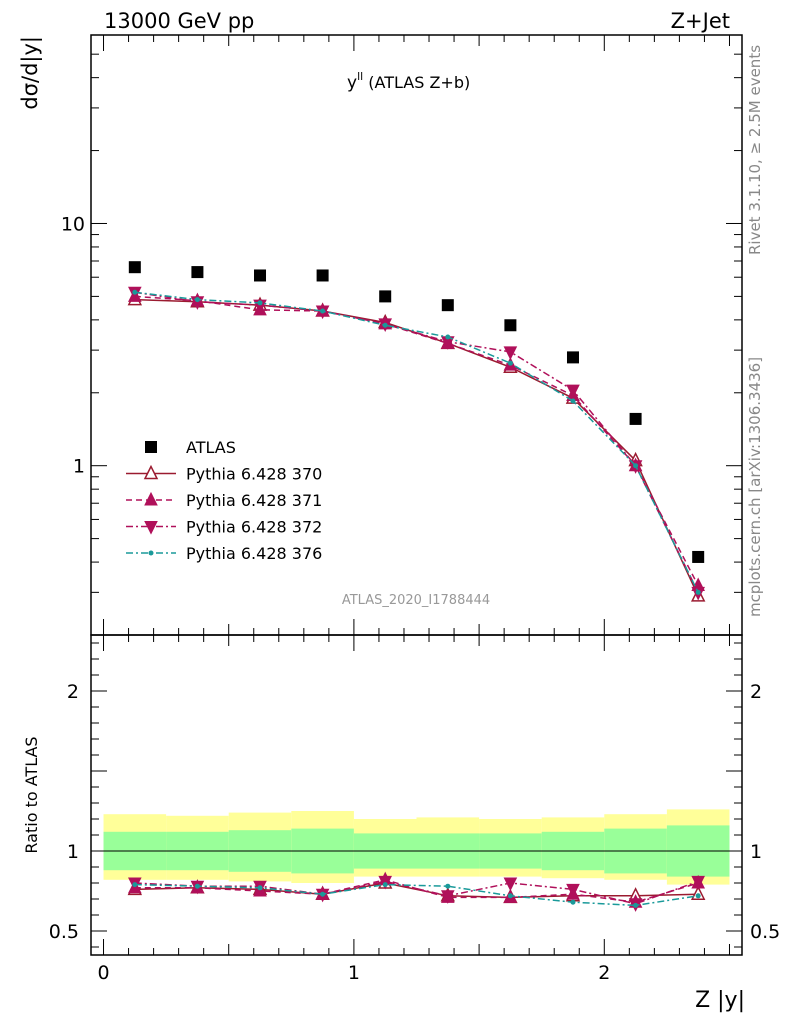  Describe the element at coordinates (254, 474) in the screenshot. I see `legend-label-2: Pythia 6.428 370` at that location.